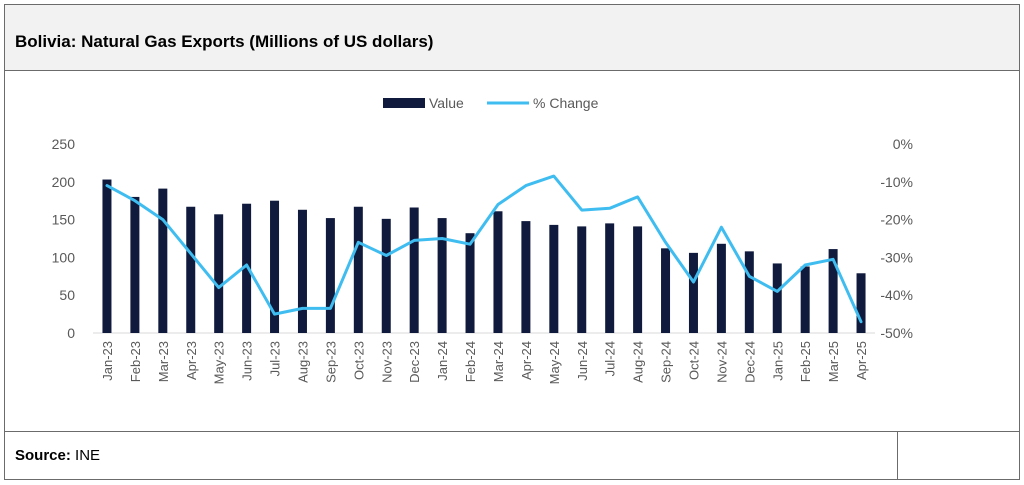 This screenshot has width=1024, height=485. What do you see at coordinates (526, 360) in the screenshot?
I see `x-axis-tick-label: Apr-24` at bounding box center [526, 360].